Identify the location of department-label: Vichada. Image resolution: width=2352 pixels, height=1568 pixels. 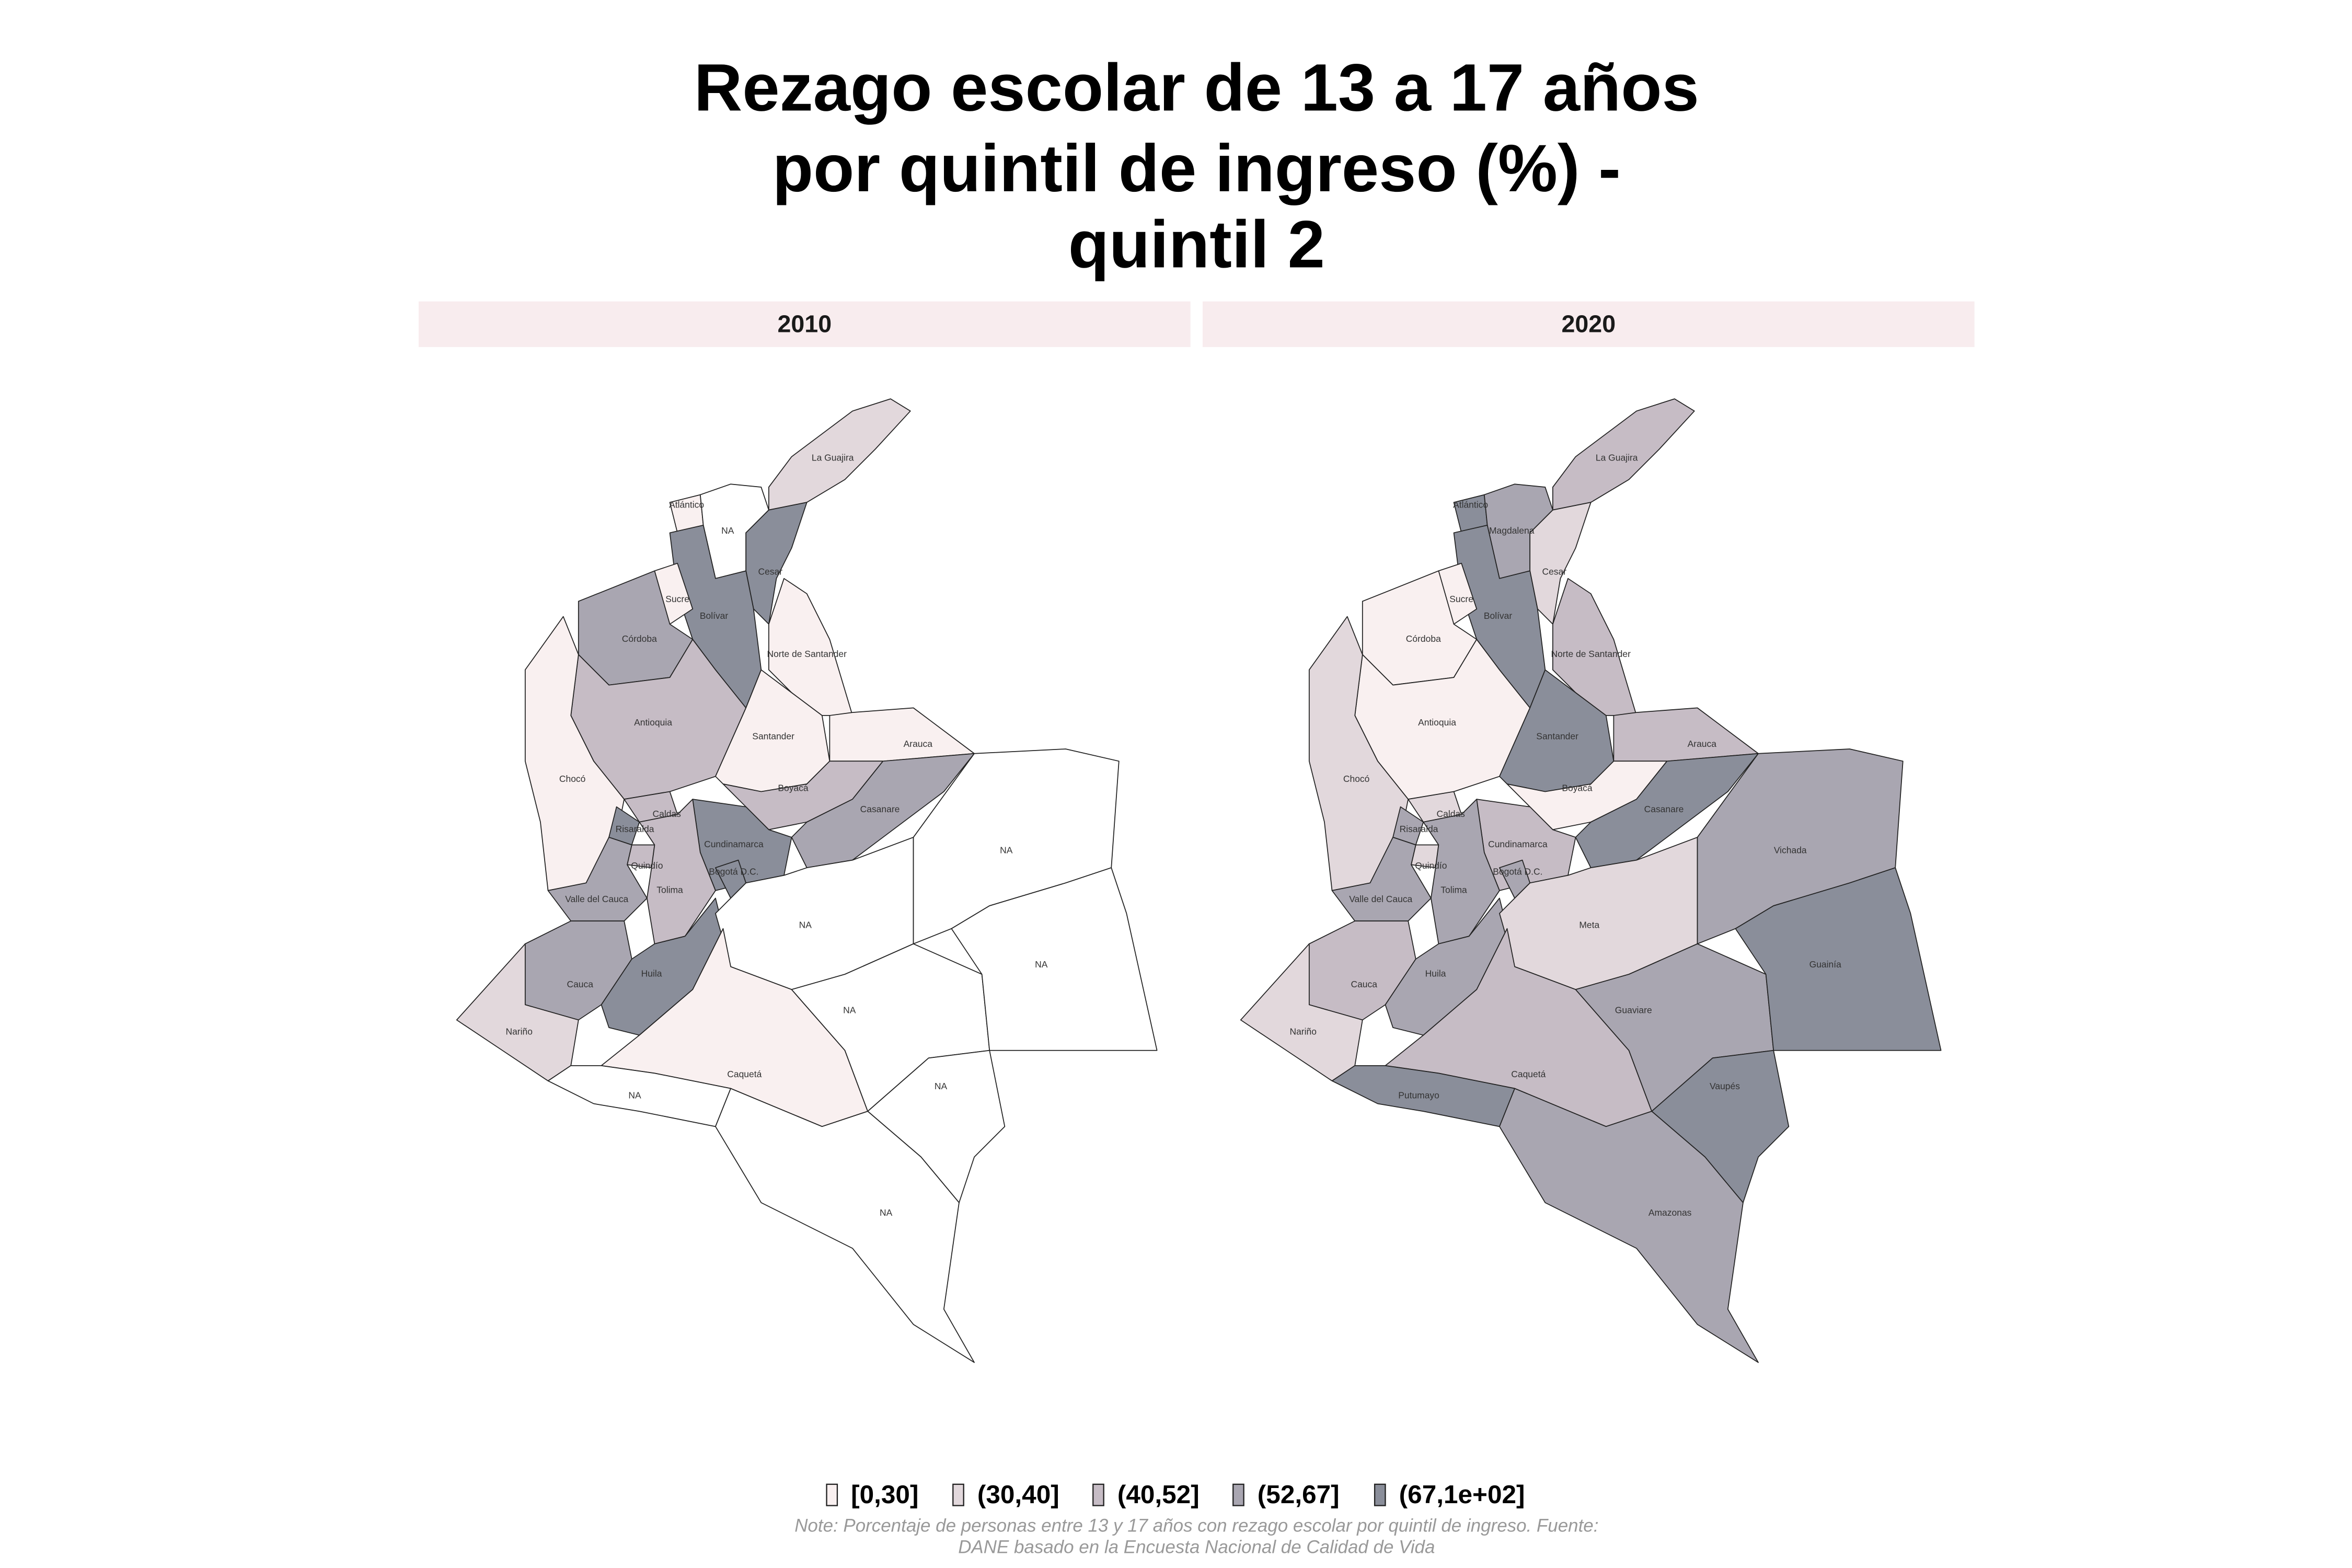
(1790, 850).